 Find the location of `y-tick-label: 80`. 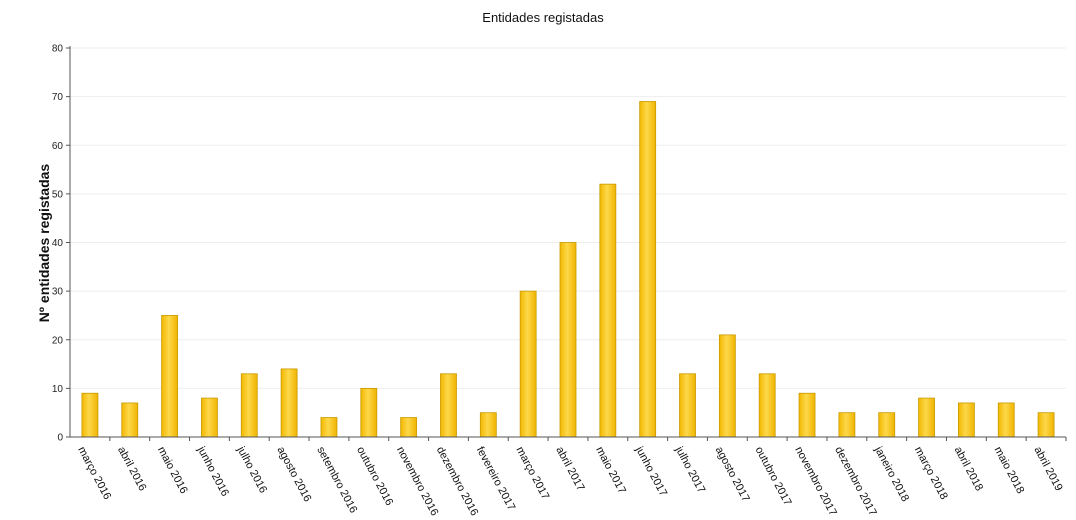

y-tick-label: 80 is located at coordinates (58, 49).